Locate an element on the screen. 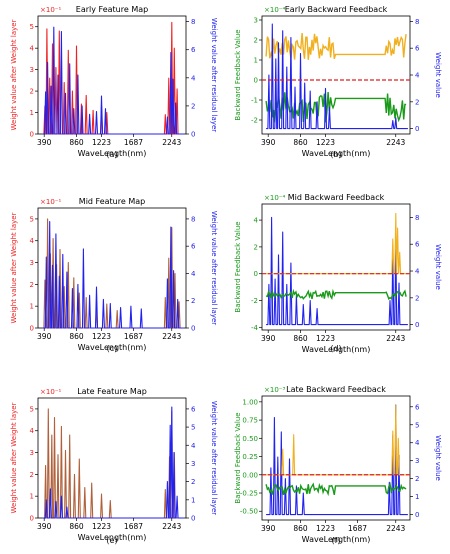 The height and width of the screenshot is (554, 450). x-tick-label: 1687 is located at coordinates (133, 336).